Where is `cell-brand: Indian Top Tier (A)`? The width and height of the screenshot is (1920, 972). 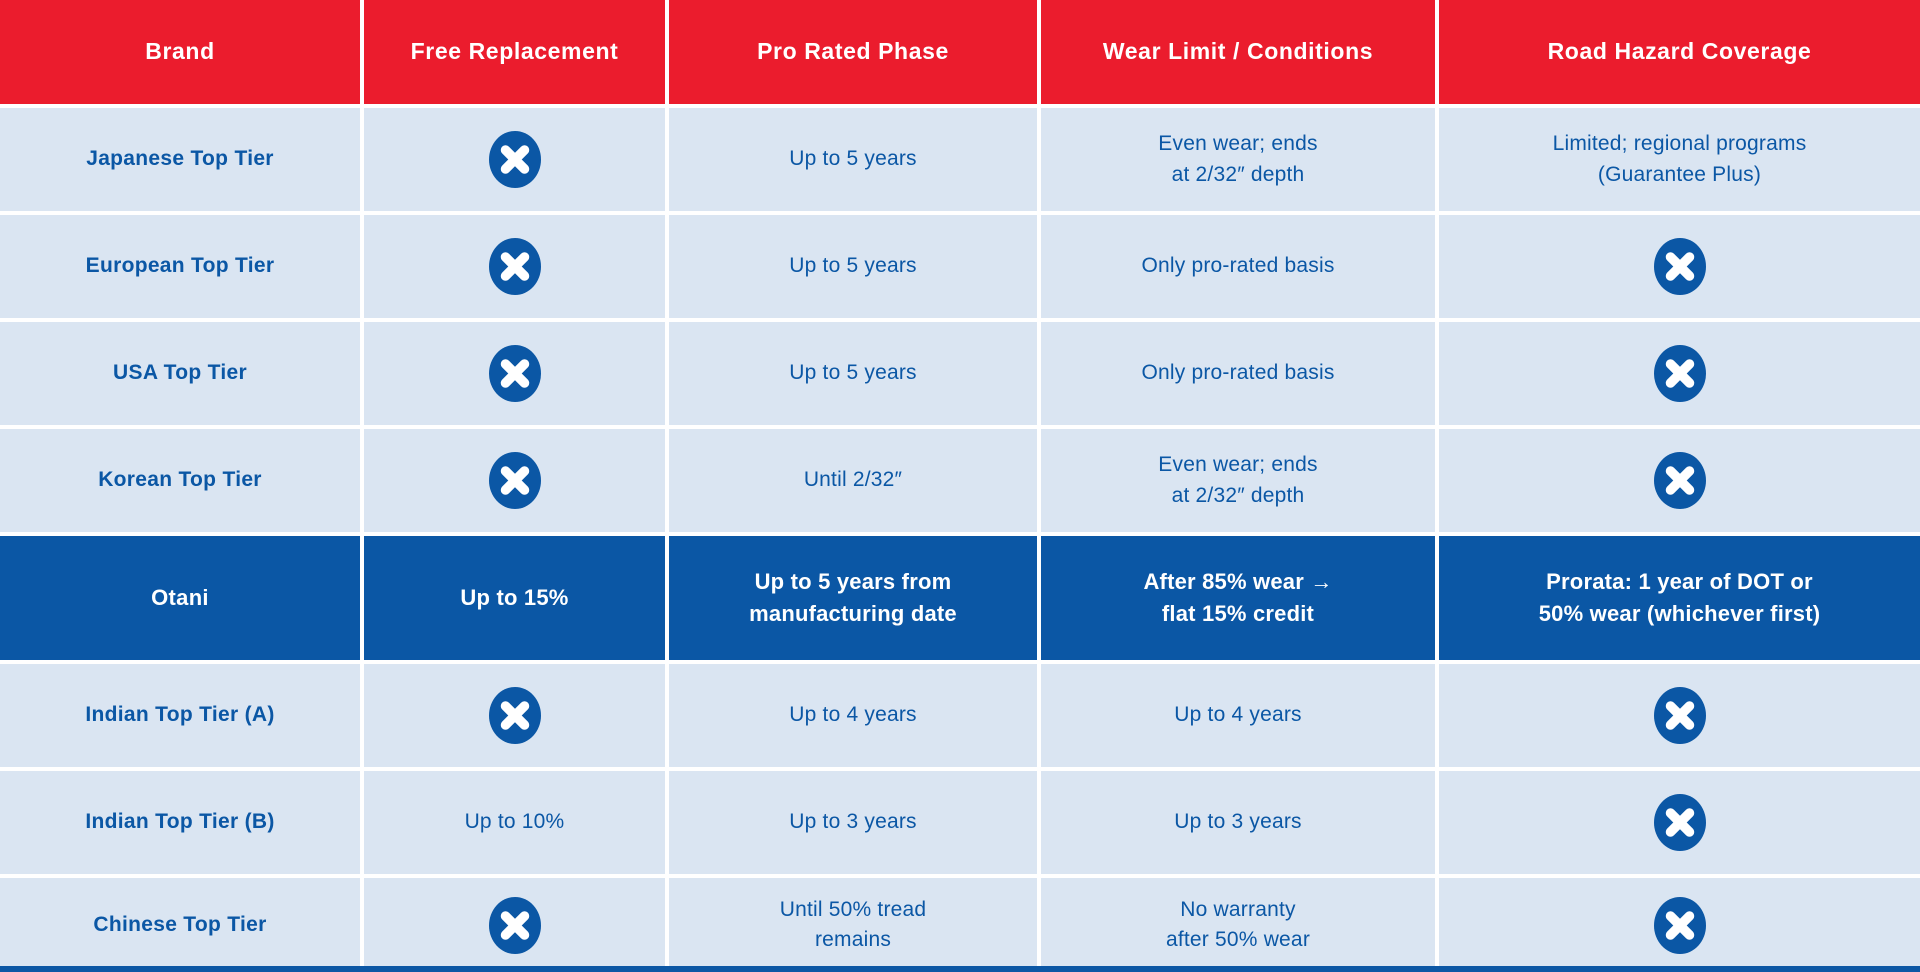
cell-brand: Indian Top Tier (A) is located at coordinates (180, 715).